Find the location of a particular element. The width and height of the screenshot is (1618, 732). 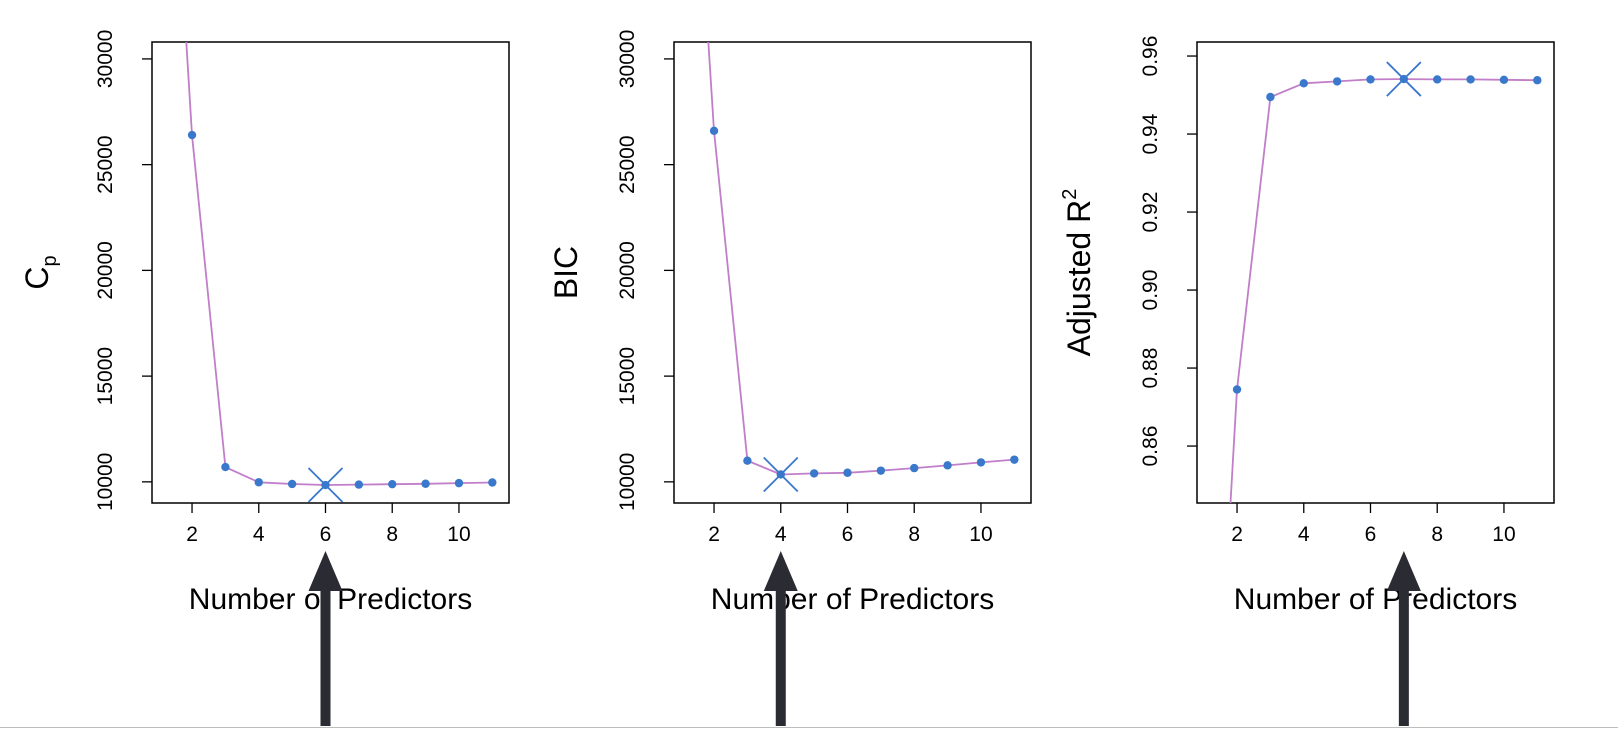

y-axis-label-main: C is located at coordinates (37, 278).